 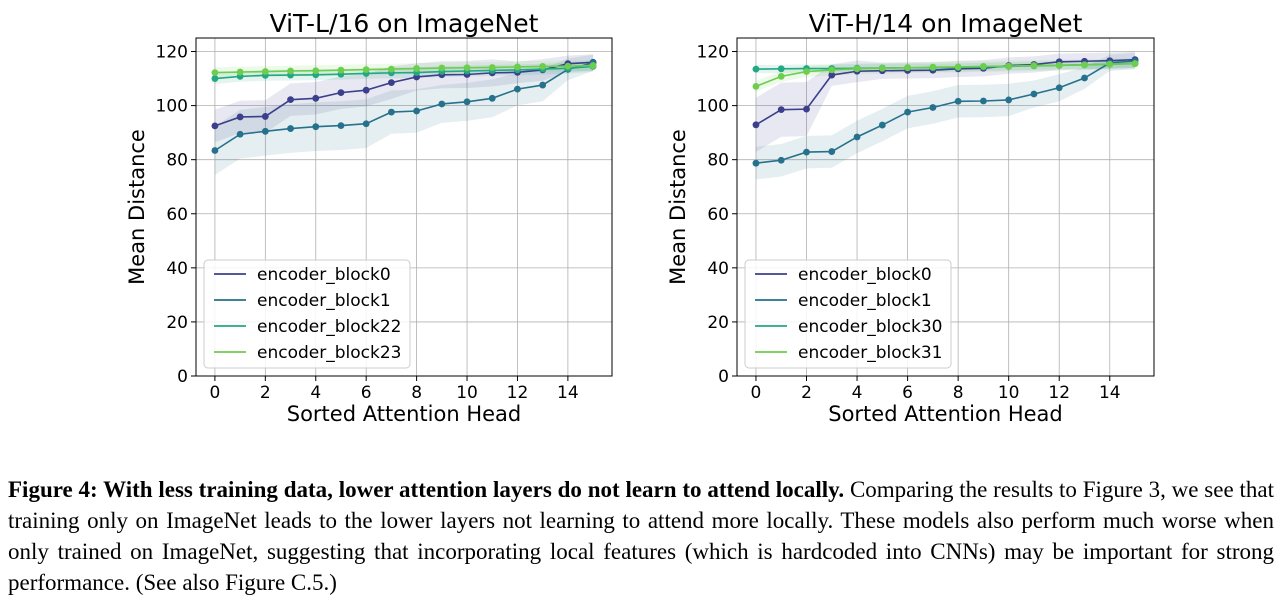 What do you see at coordinates (756, 393) in the screenshot?
I see `x-tick-label: 0` at bounding box center [756, 393].